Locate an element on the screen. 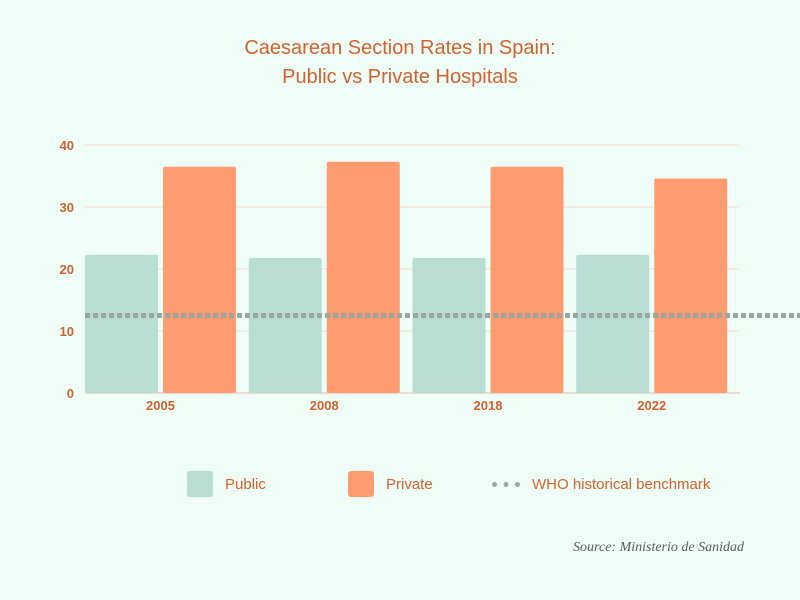 Image resolution: width=800 pixels, height=600 pixels. bar-public-2008 is located at coordinates (285, 325).